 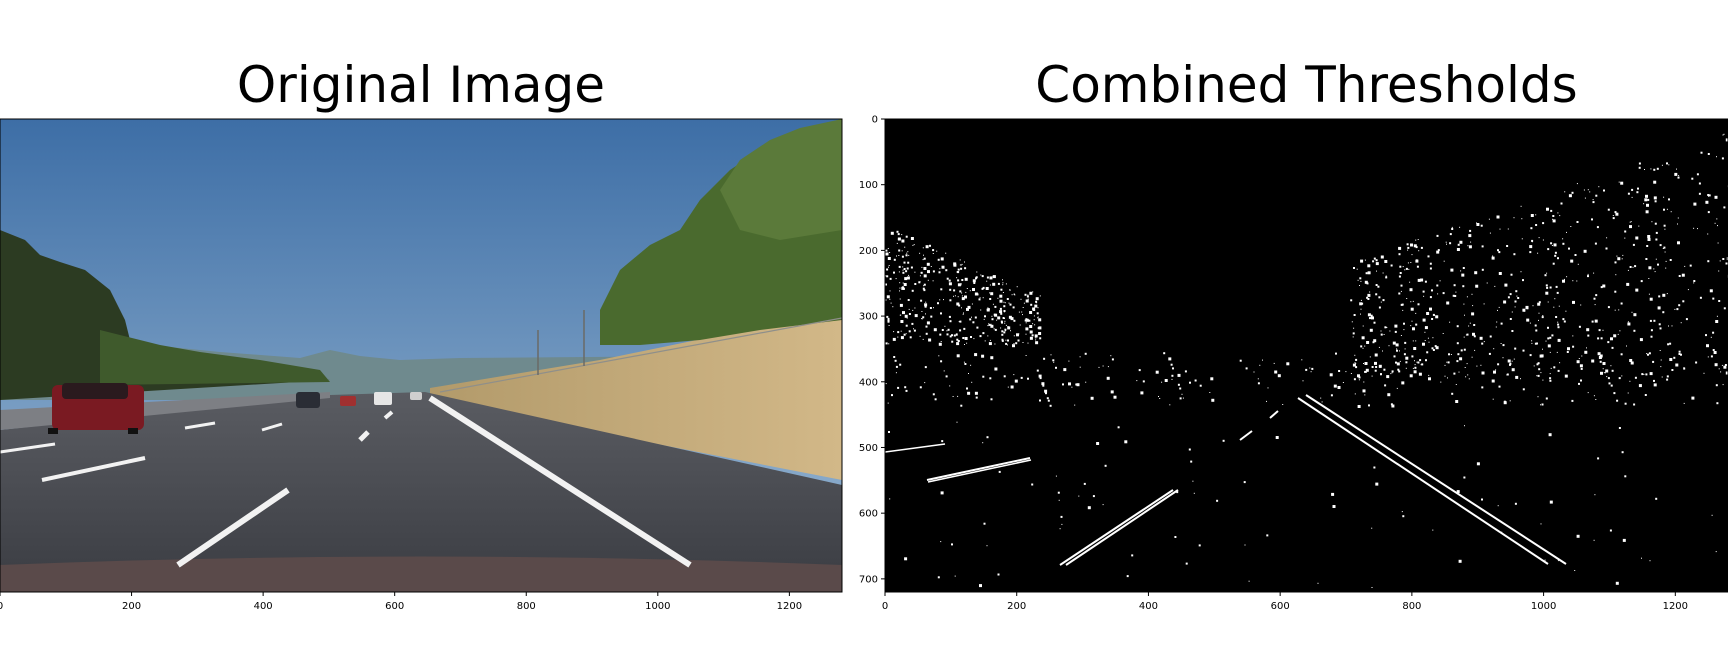 What do you see at coordinates (526, 606) in the screenshot?
I see `x-tick-label: 800` at bounding box center [526, 606].